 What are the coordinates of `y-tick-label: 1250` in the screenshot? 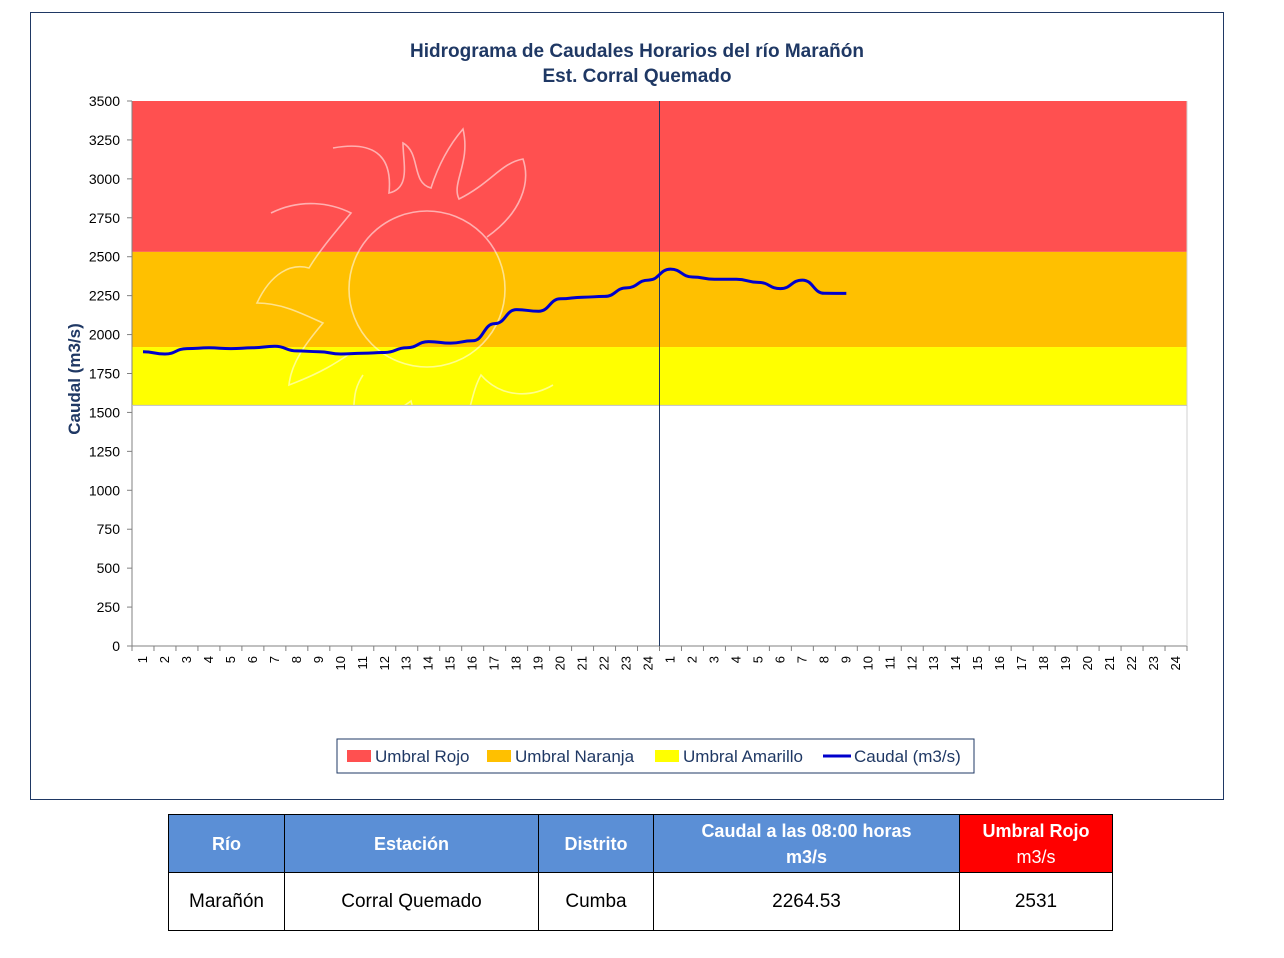 It's located at (104, 451).